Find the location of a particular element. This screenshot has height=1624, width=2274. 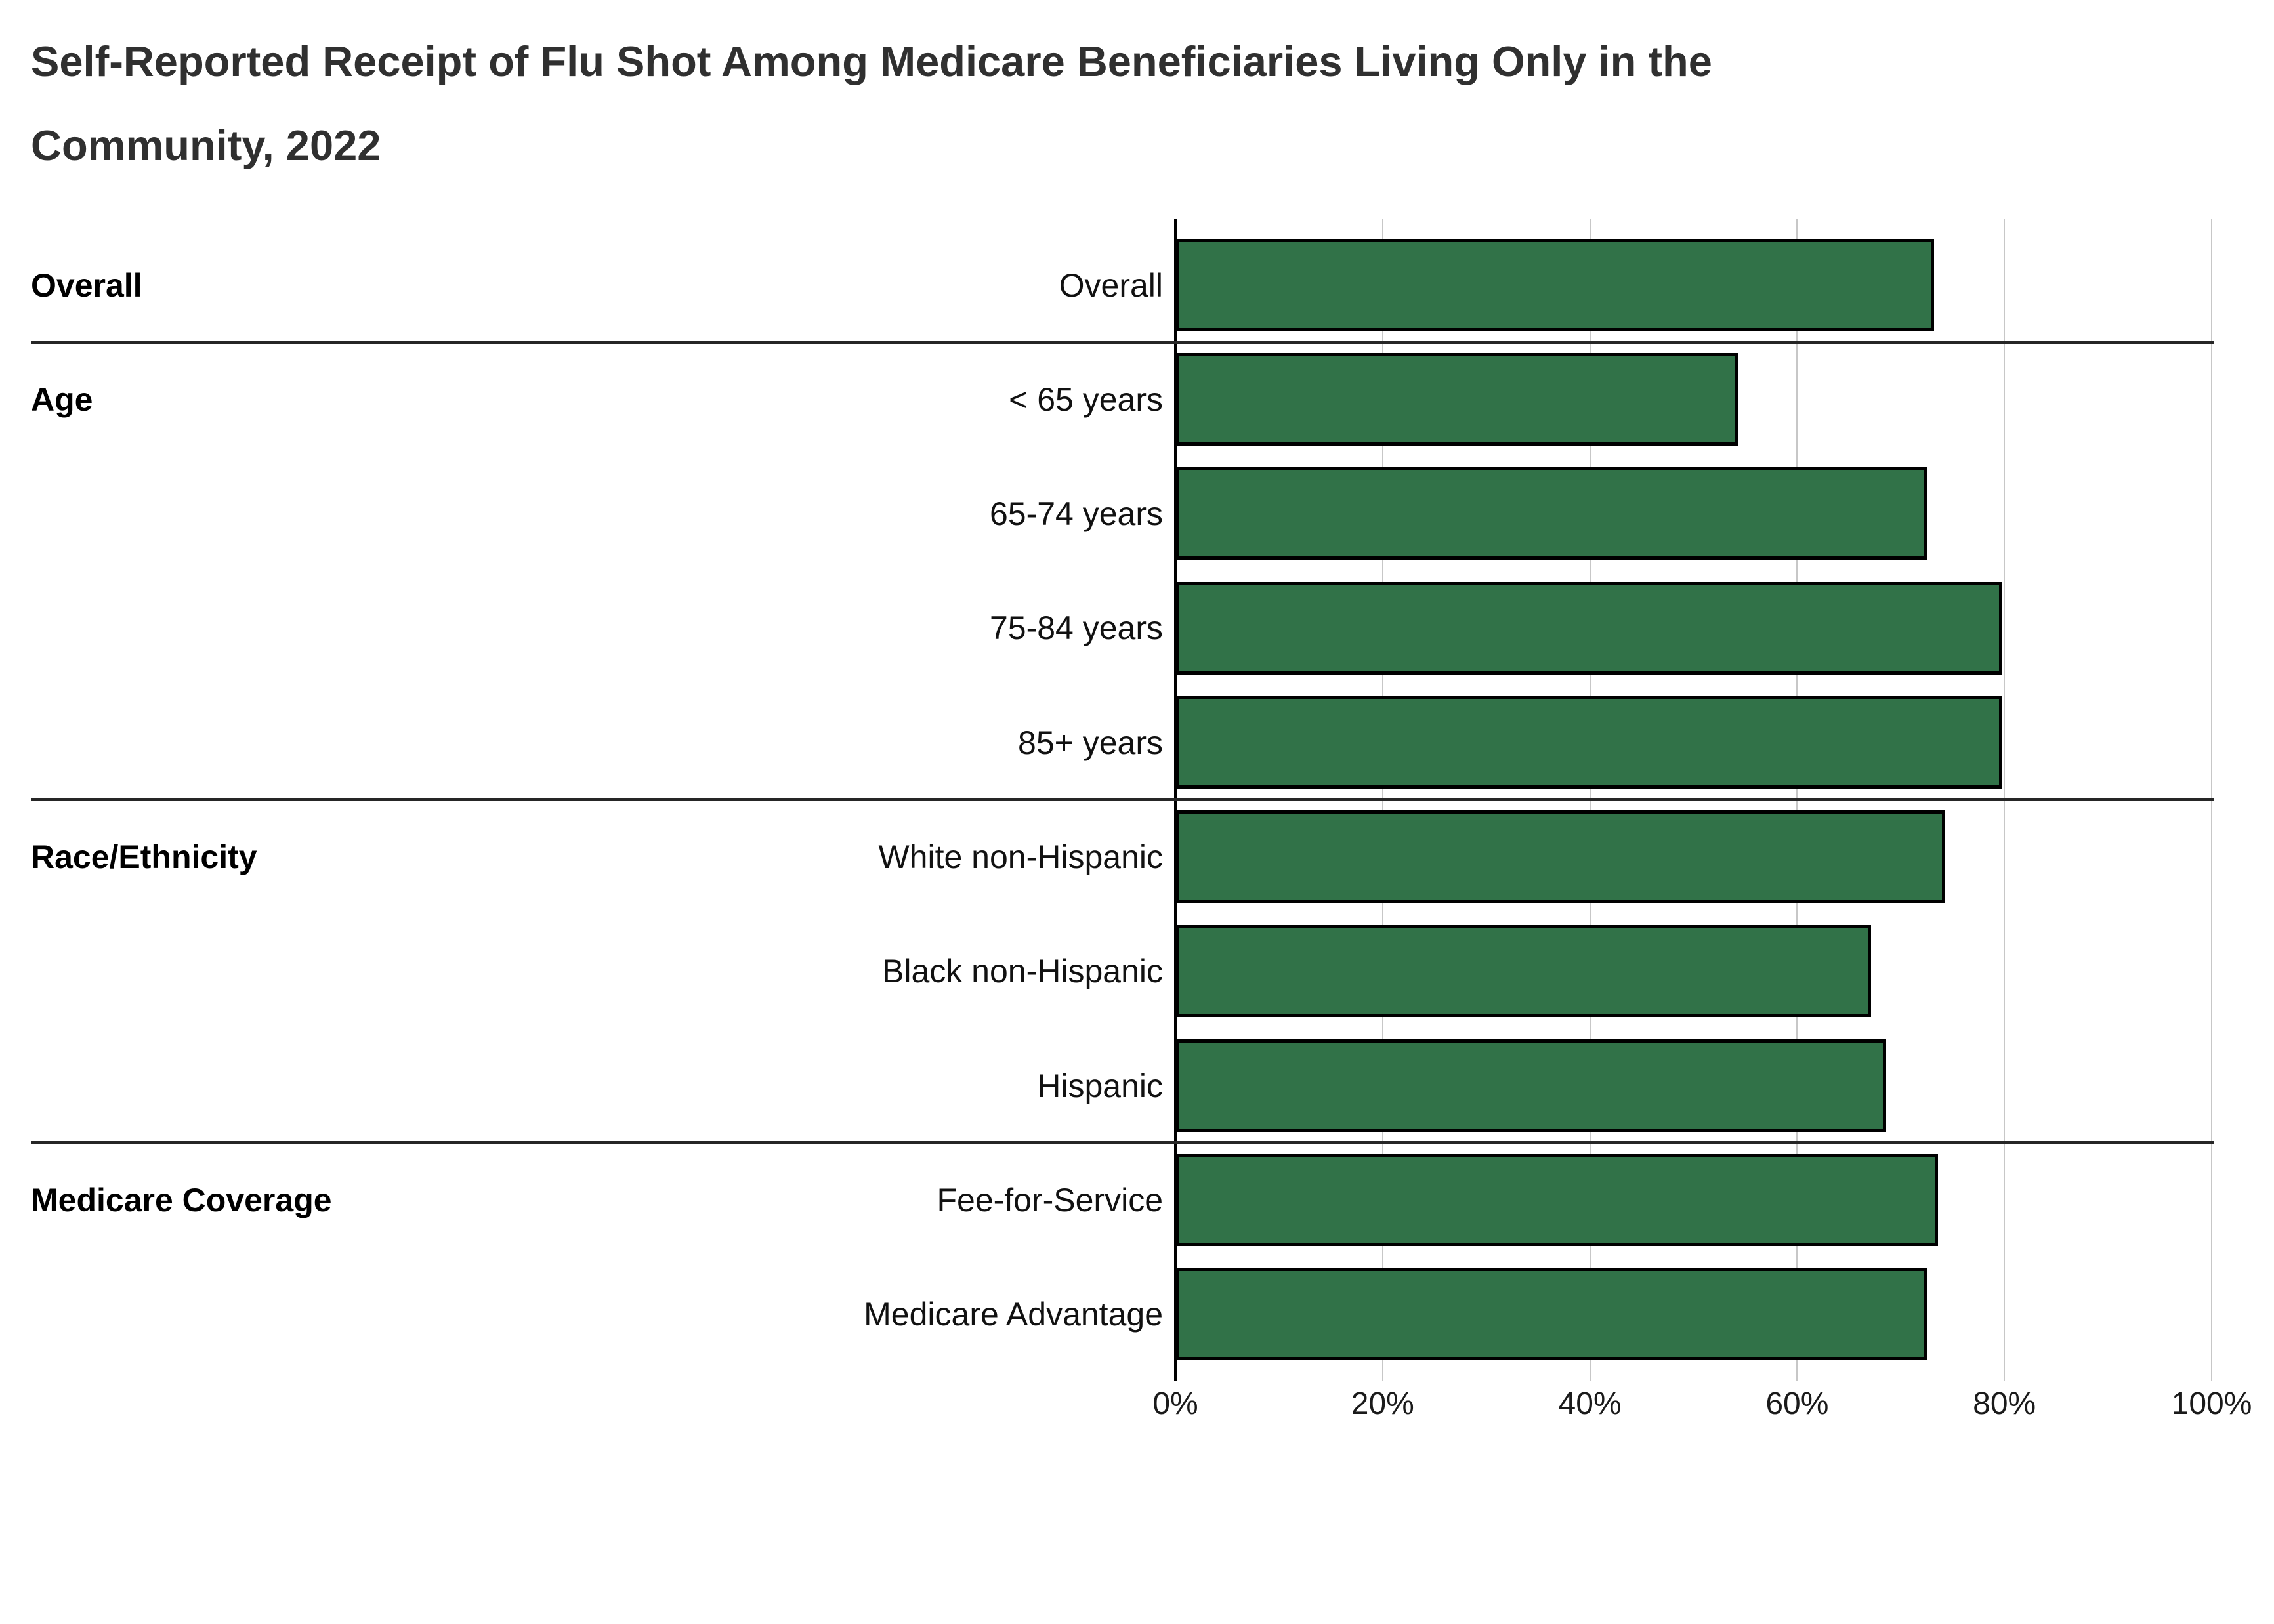

category-label-medicare-advantage: Medicare Advantage is located at coordinates (1013, 1315).